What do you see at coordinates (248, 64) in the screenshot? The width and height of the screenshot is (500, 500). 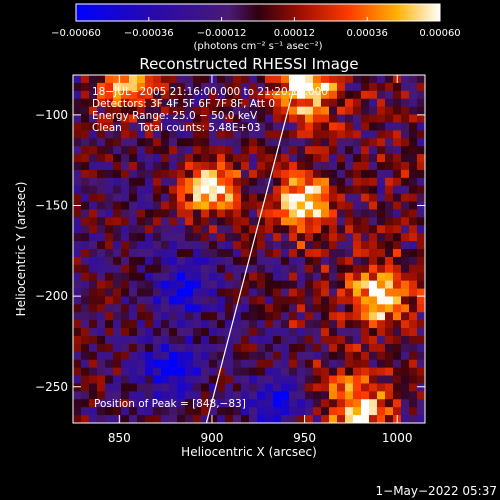 I see `chart-title: Reconstructed RHESSI Image` at bounding box center [248, 64].